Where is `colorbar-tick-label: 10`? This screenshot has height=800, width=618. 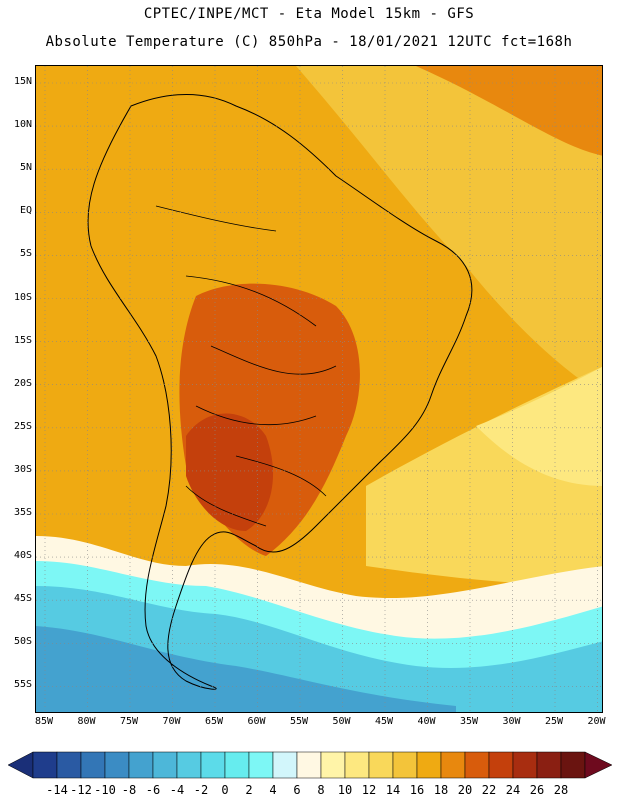 colorbar-tick-label: 10 is located at coordinates (345, 790).